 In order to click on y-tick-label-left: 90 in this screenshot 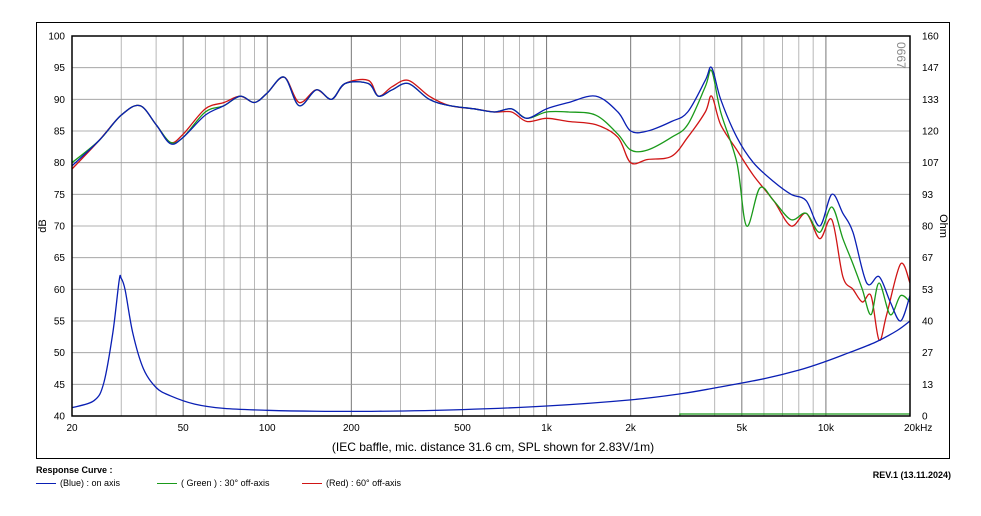, I will do `click(60, 100)`.